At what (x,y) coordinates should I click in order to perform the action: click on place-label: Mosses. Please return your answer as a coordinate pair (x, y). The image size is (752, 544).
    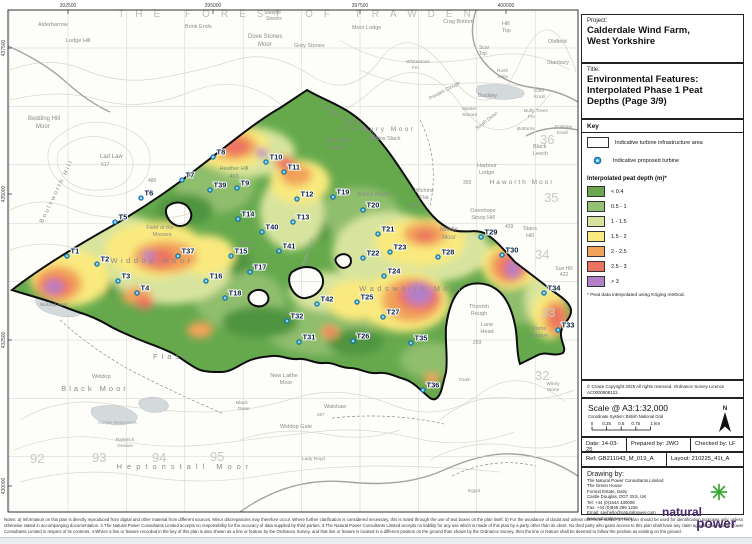
    Looking at the image, I should click on (162, 235).